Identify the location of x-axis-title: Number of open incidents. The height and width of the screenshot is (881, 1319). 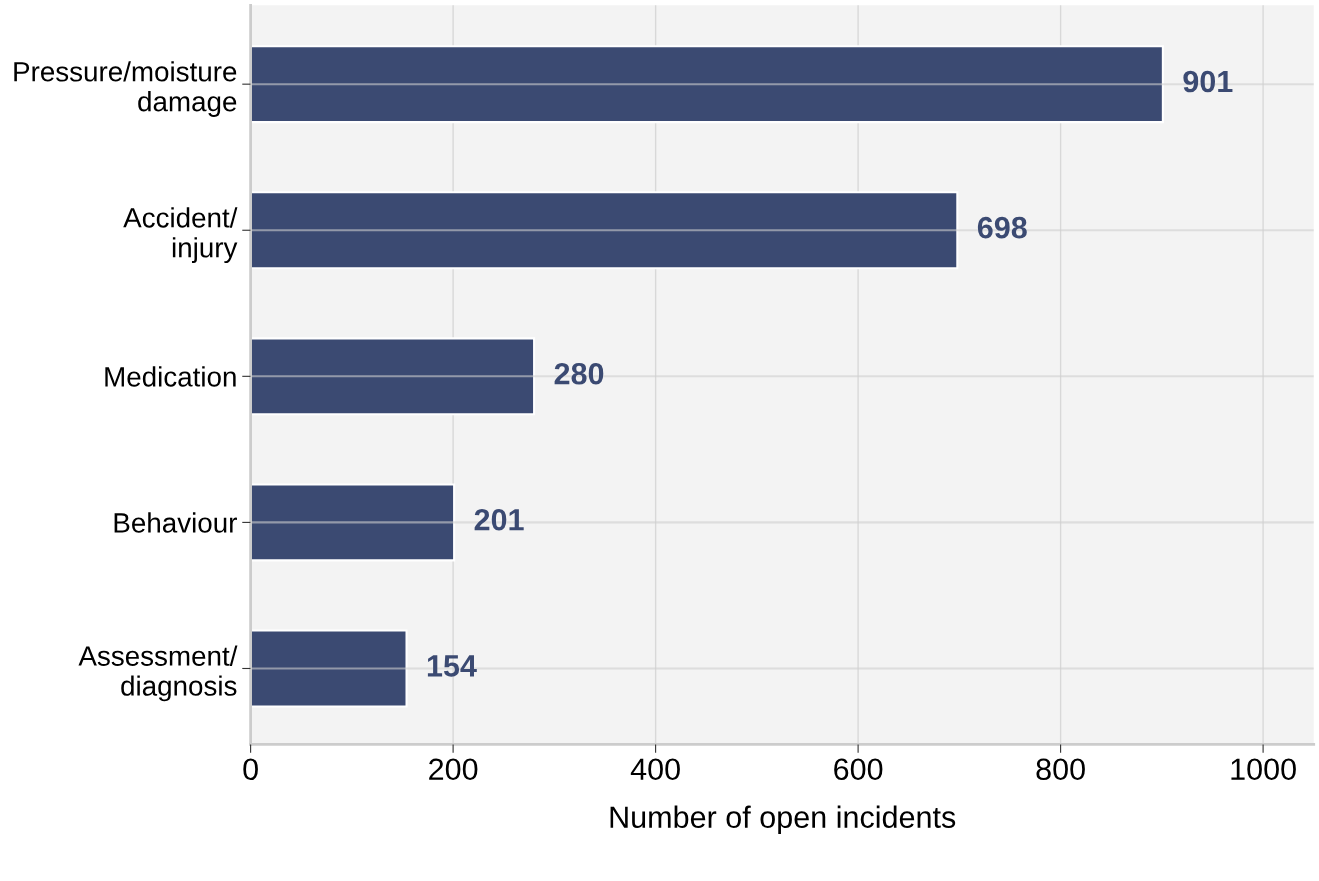
(783, 820).